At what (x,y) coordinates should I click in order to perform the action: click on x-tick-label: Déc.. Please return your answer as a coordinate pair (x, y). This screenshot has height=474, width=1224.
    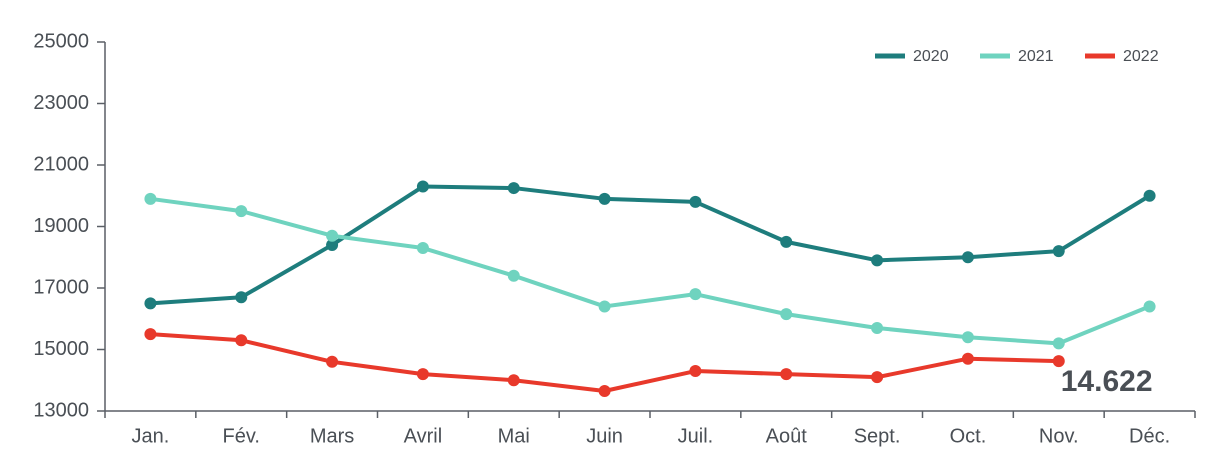
    Looking at the image, I should click on (1149, 436).